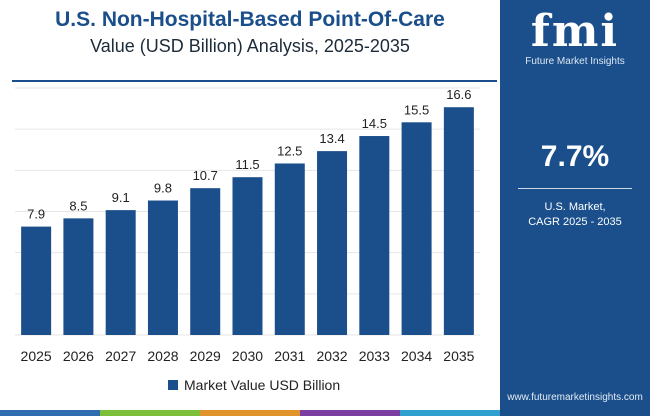 The height and width of the screenshot is (416, 650). What do you see at coordinates (575, 61) in the screenshot?
I see `logo-tagline: Future Market Insights` at bounding box center [575, 61].